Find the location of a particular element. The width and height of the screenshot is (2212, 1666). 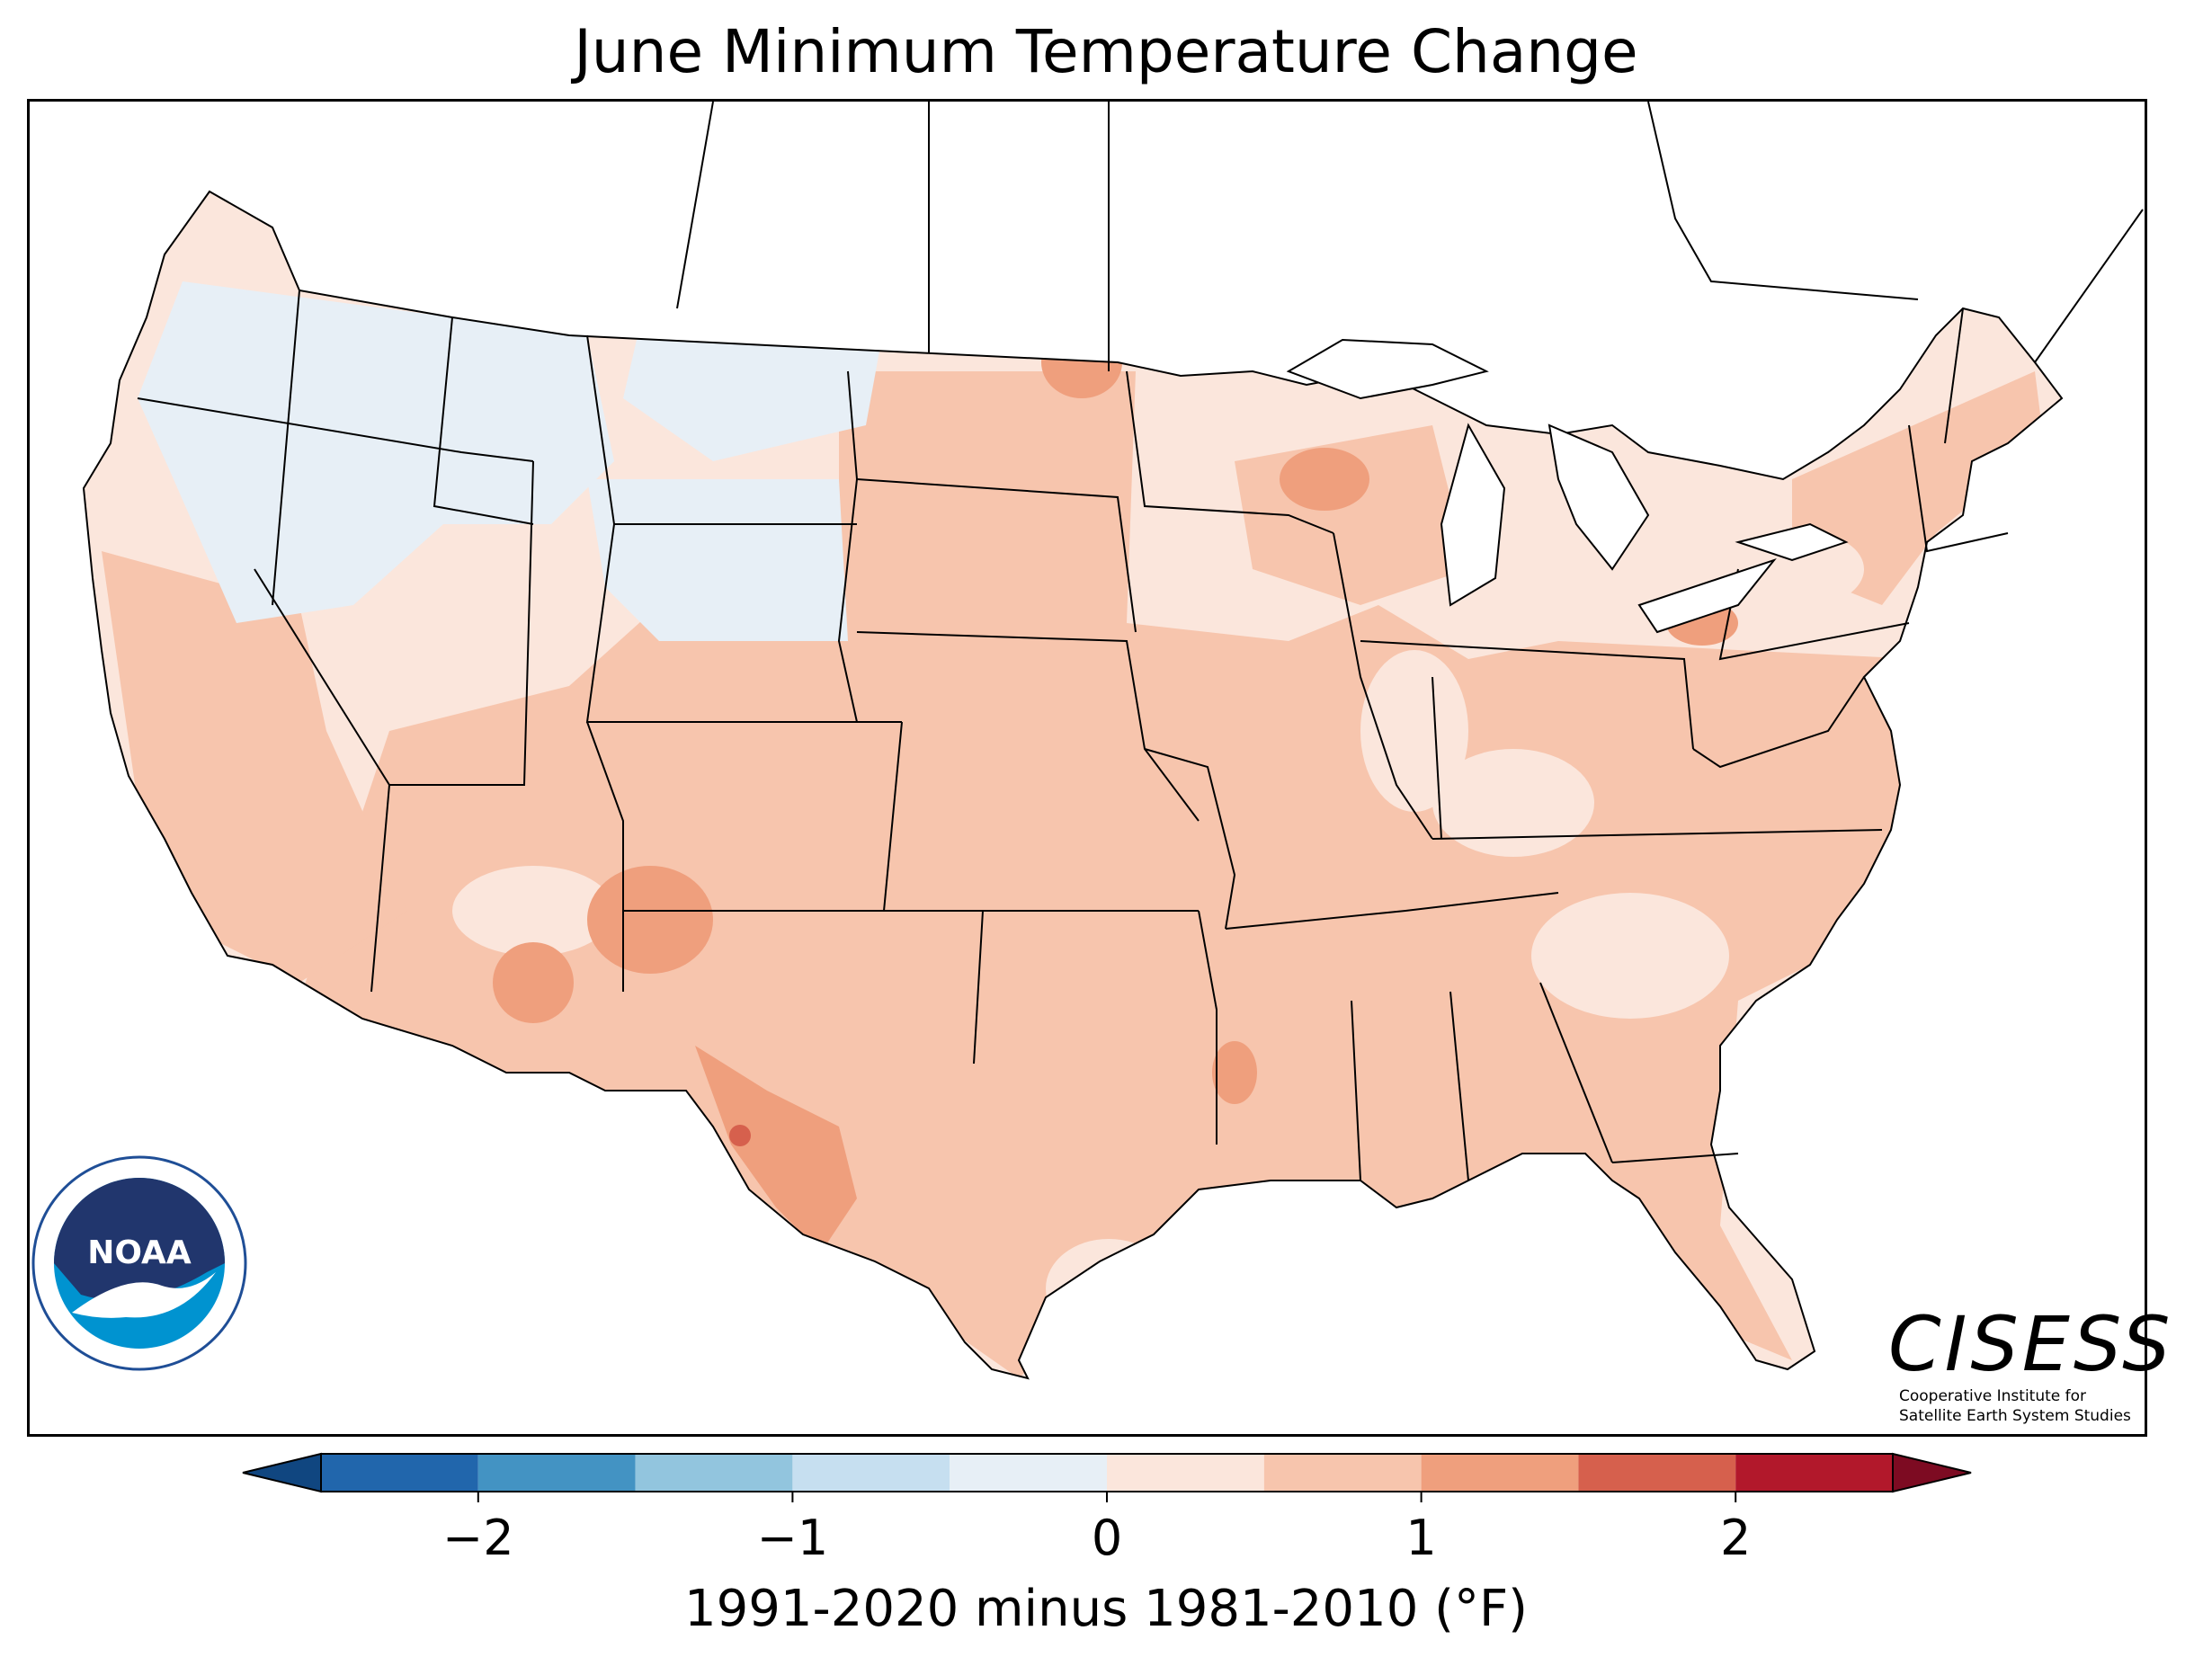

colorbar: −2 −1 0 1 2 is located at coordinates (1107, 1509).